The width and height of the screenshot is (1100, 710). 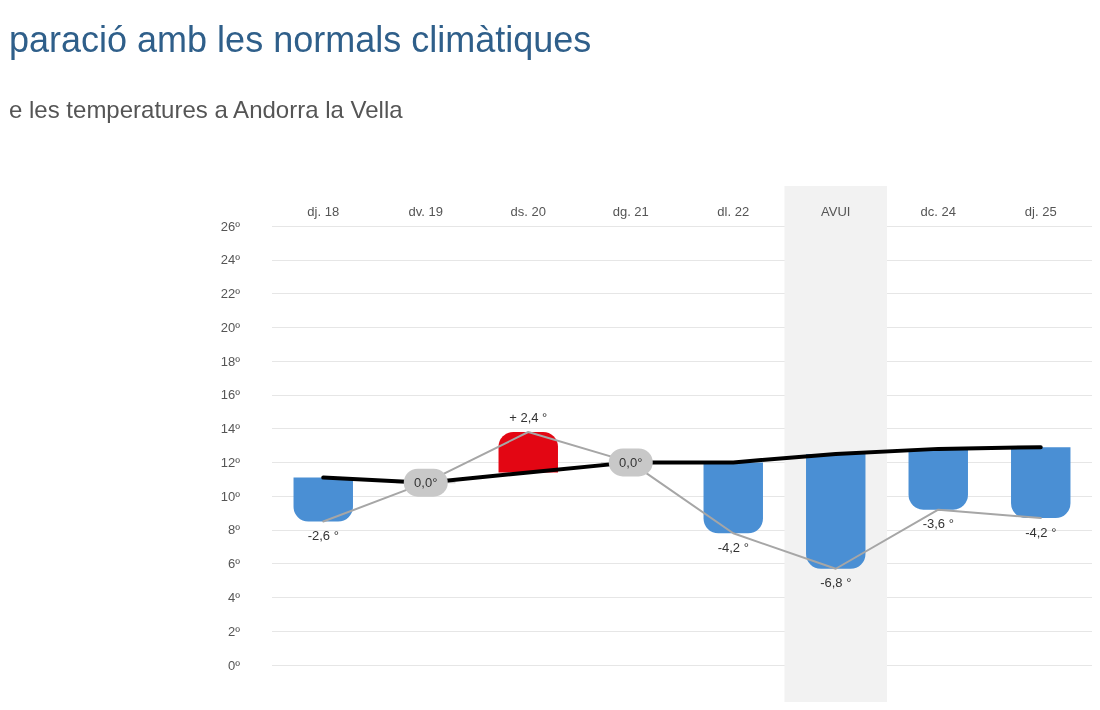 I want to click on x-tick-label: dj. 18, so click(x=323, y=211).